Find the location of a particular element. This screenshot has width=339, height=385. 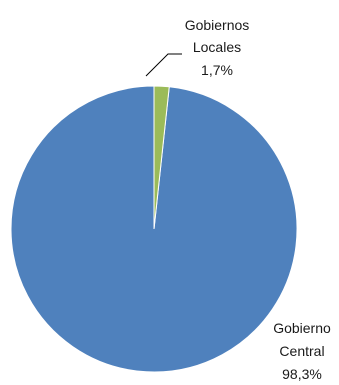

slice-percent-gobierno-central: 98,3% is located at coordinates (302, 374).